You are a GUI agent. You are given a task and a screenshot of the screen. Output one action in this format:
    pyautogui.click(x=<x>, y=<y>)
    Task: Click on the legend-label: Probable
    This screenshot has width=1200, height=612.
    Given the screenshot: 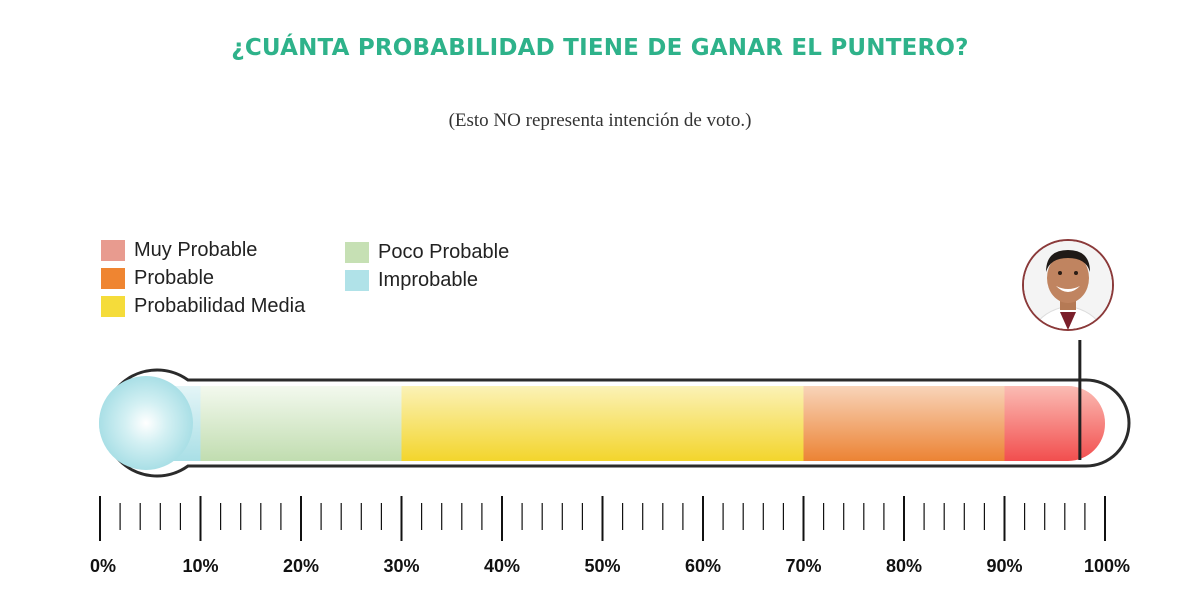 What is the action you would take?
    pyautogui.click(x=174, y=277)
    